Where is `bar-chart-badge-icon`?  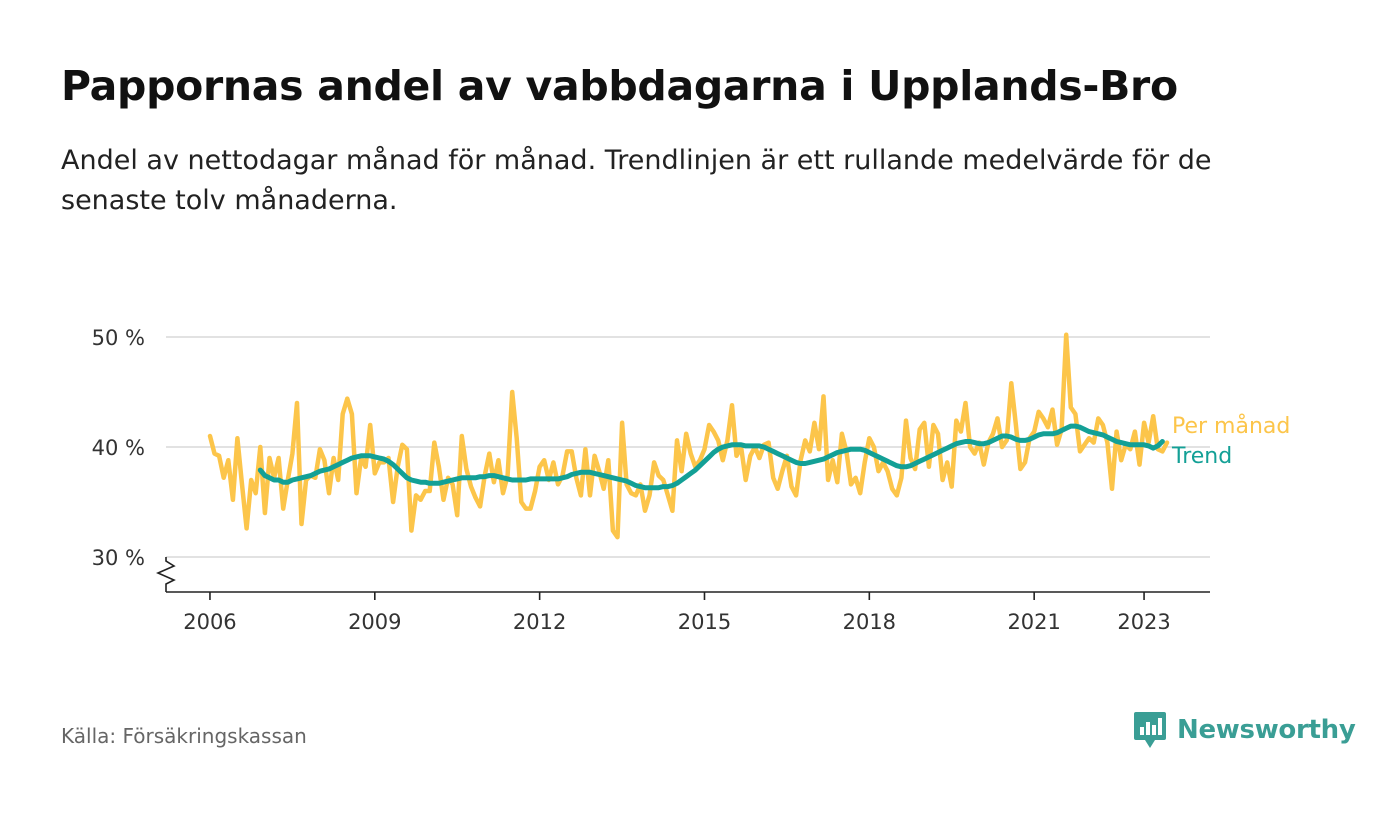
bar-chart-badge-icon is located at coordinates (1150, 730).